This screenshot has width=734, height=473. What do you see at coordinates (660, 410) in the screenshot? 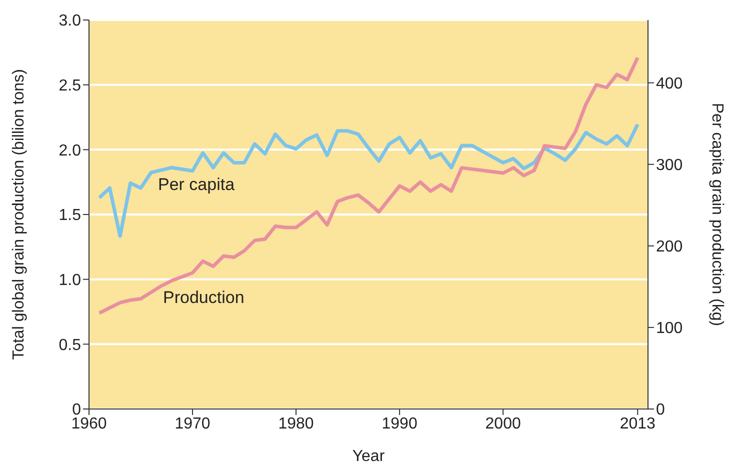
I see `y2-tick-label: 0` at bounding box center [660, 410].